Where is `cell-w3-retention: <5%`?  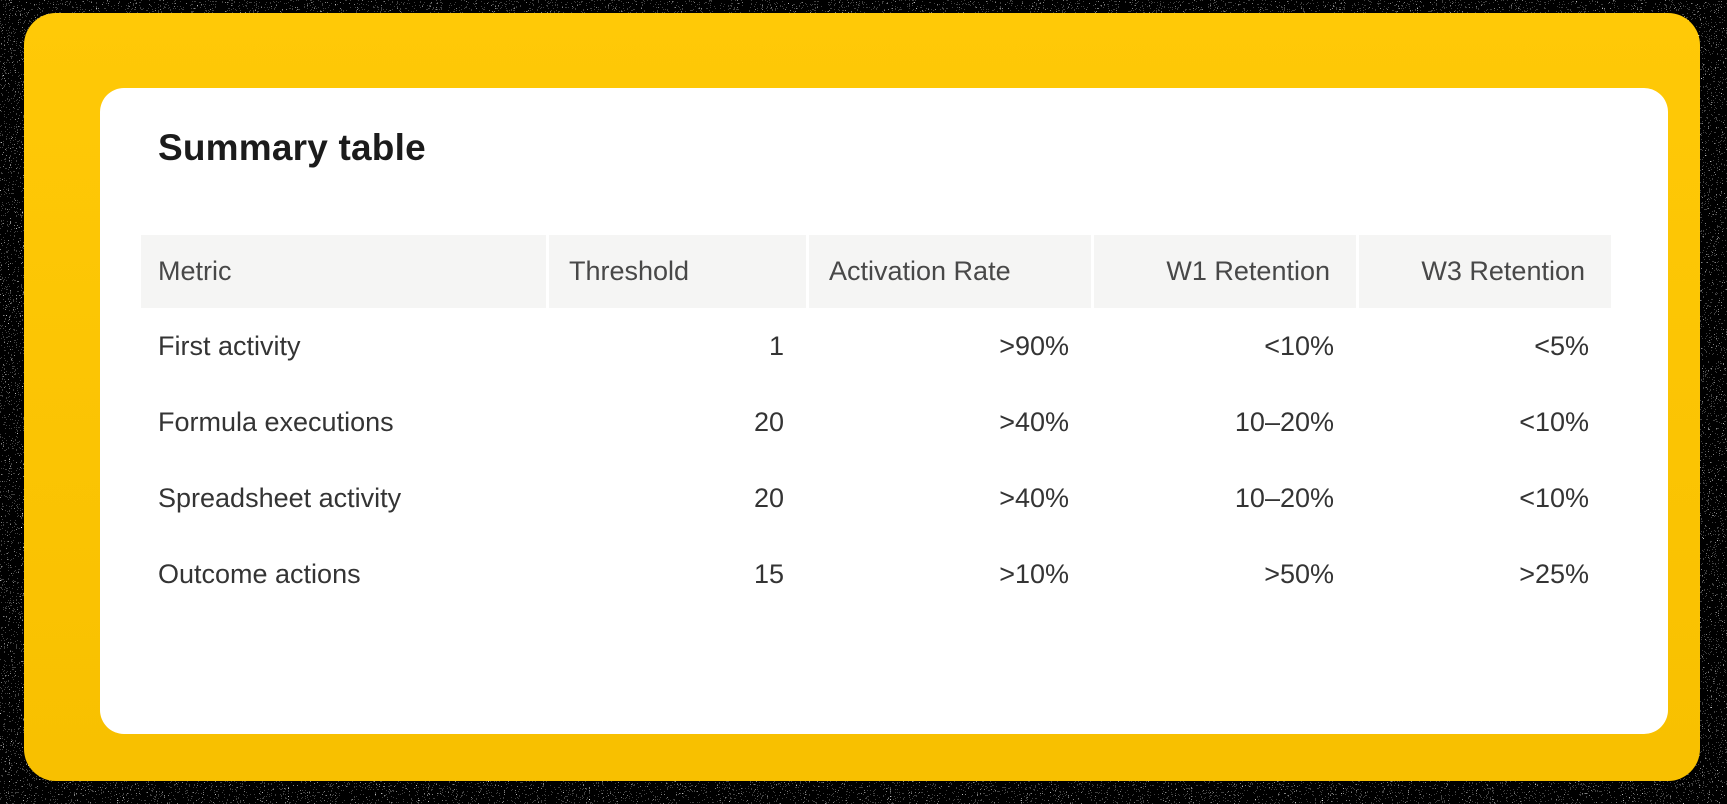
cell-w3-retention: <5% is located at coordinates (1561, 345).